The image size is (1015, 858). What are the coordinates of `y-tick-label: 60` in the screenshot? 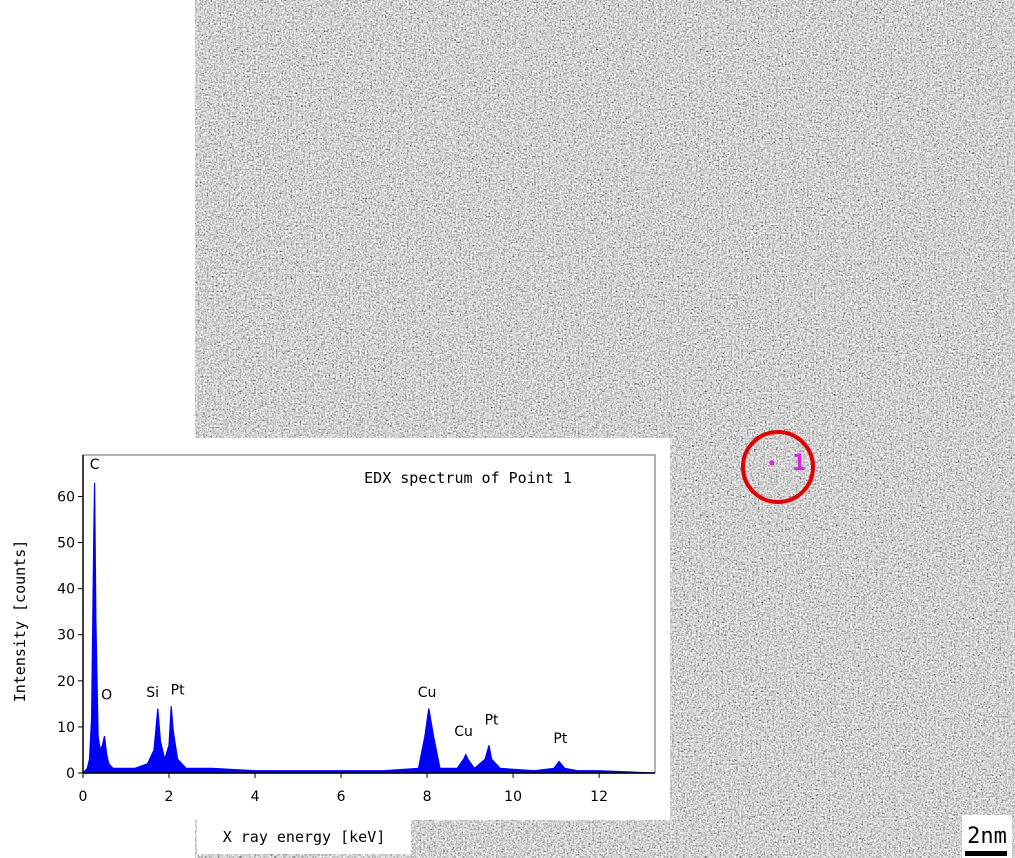 It's located at (66, 497).